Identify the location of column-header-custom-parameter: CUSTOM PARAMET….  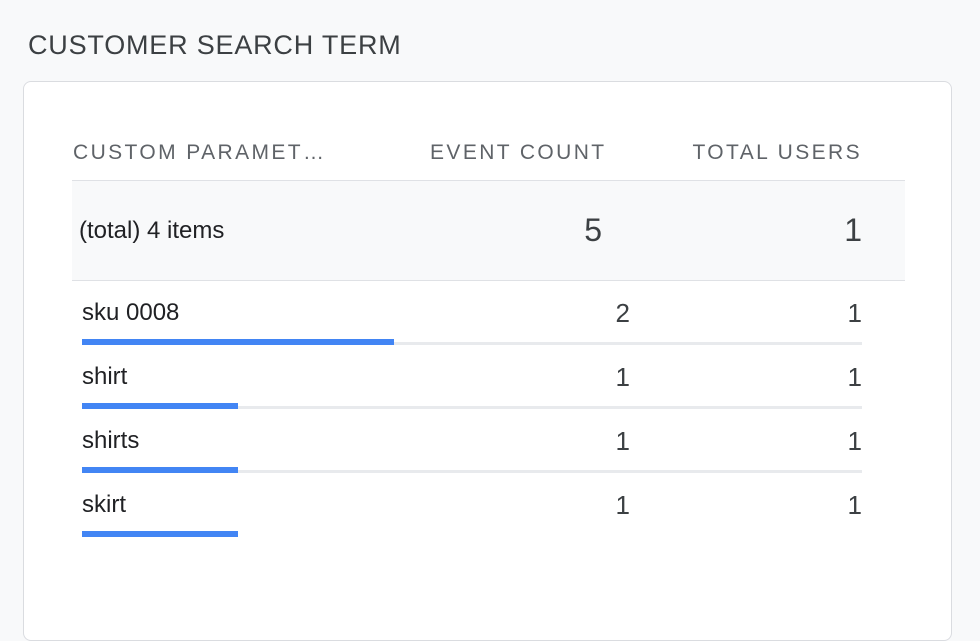
(200, 152).